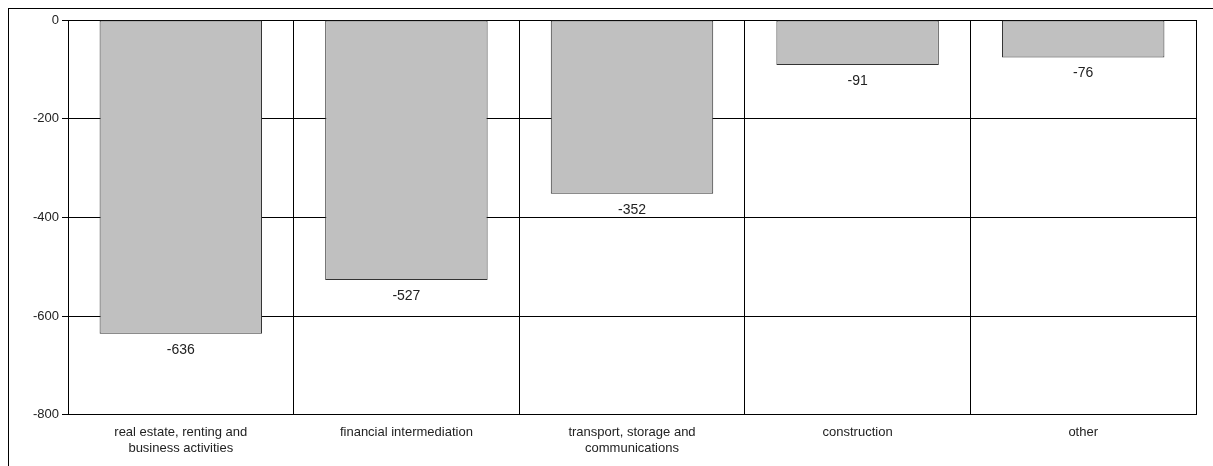  What do you see at coordinates (45, 118) in the screenshot?
I see `y-tick-label: -200` at bounding box center [45, 118].